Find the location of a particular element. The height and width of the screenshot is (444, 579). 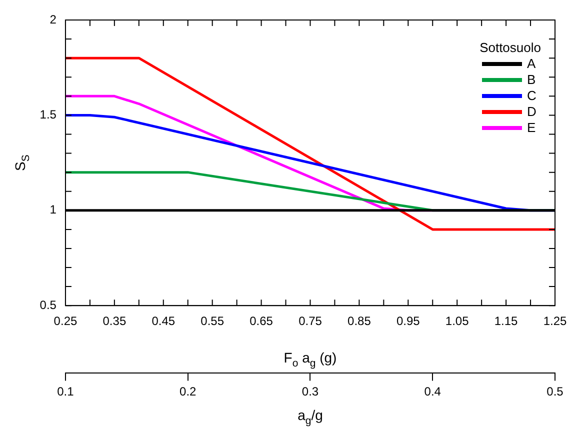

x-tick-label: 0.55 is located at coordinates (212, 321).